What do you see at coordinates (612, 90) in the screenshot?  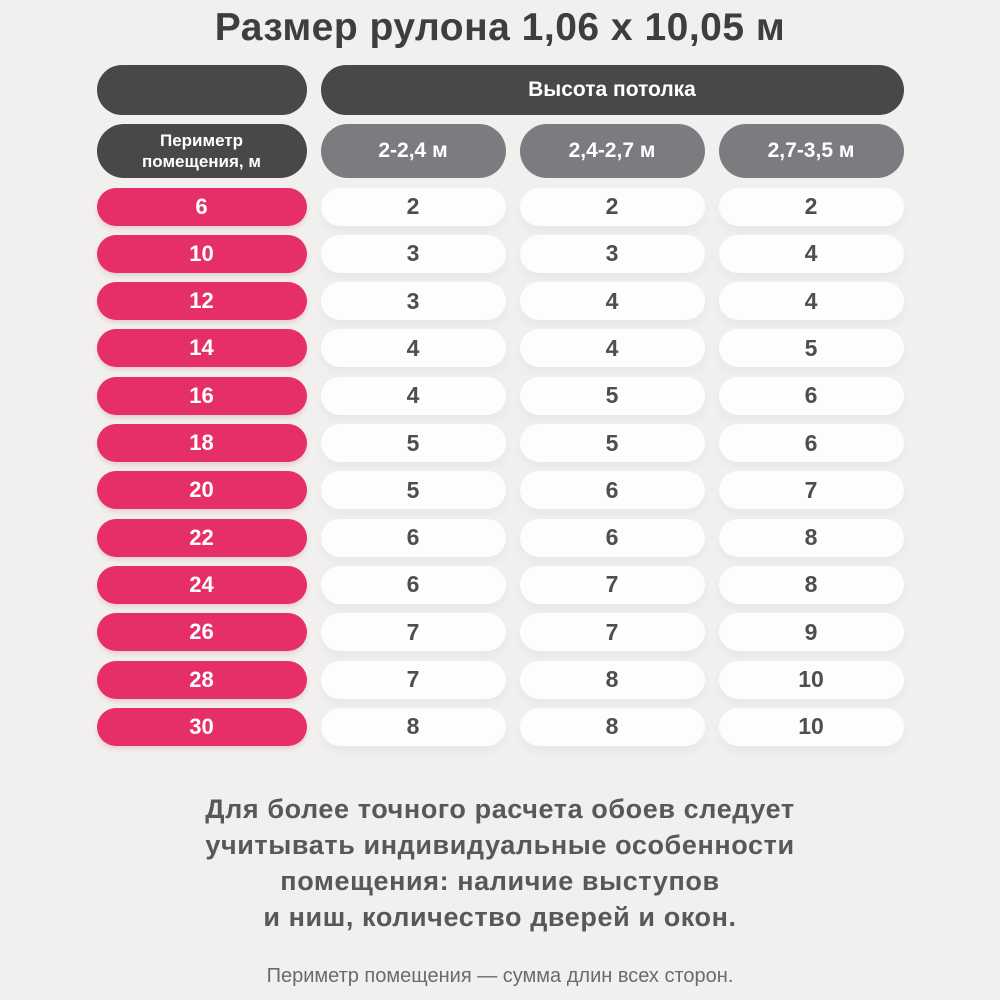 I see `ceiling-height-header: Высота потолка` at bounding box center [612, 90].